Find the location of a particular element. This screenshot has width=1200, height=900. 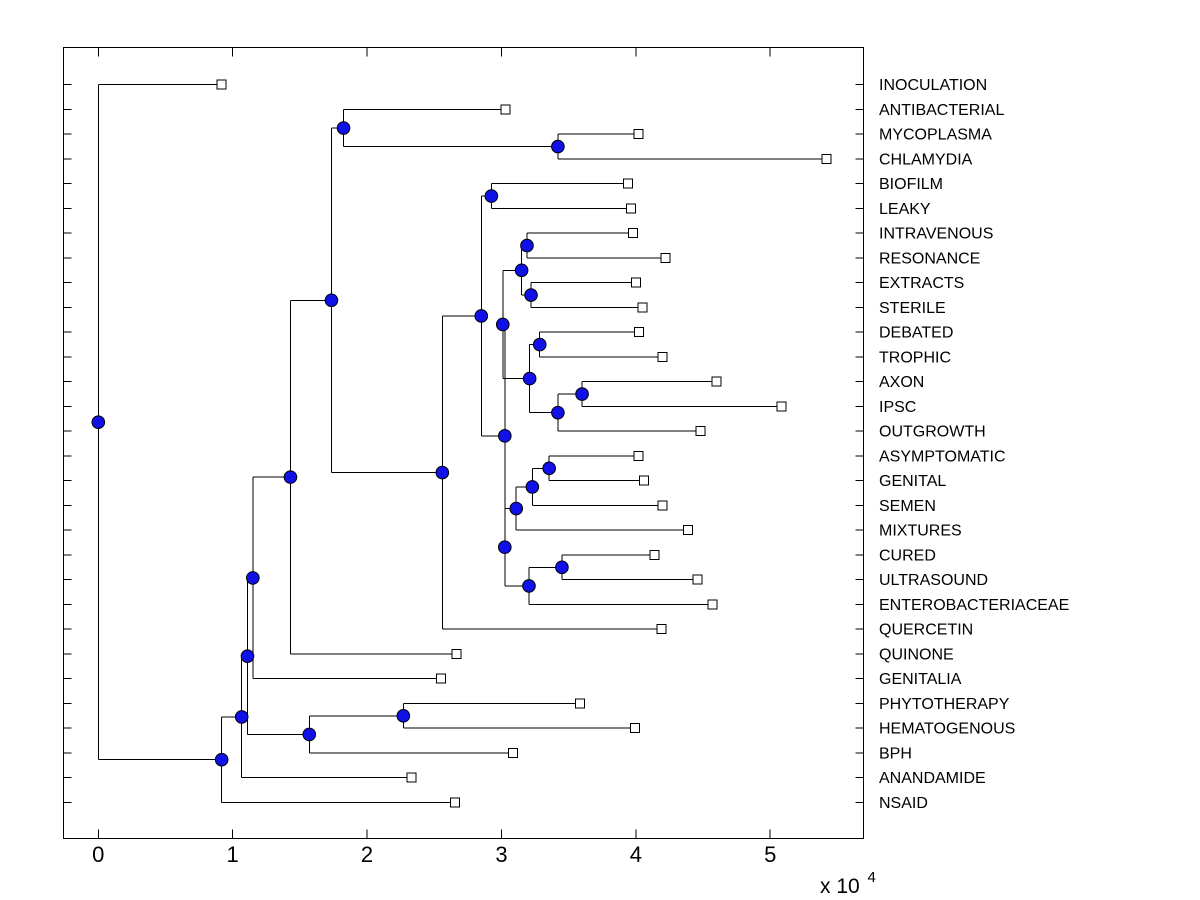

x-tick-label: 3 is located at coordinates (501, 854).